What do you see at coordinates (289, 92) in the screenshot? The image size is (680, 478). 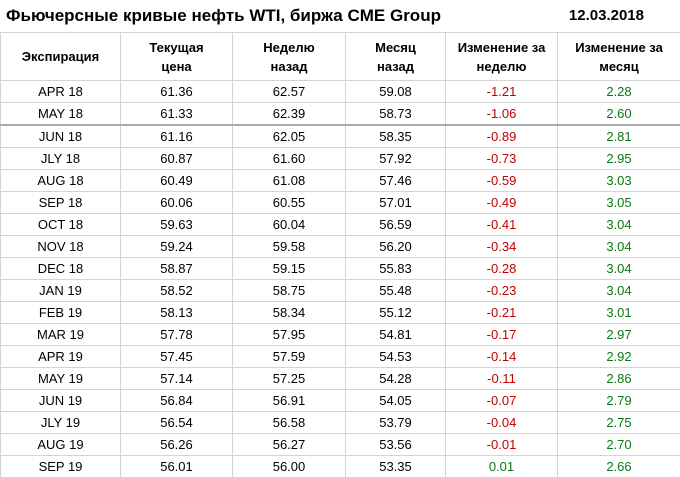 I see `table-cell: 62.57` at bounding box center [289, 92].